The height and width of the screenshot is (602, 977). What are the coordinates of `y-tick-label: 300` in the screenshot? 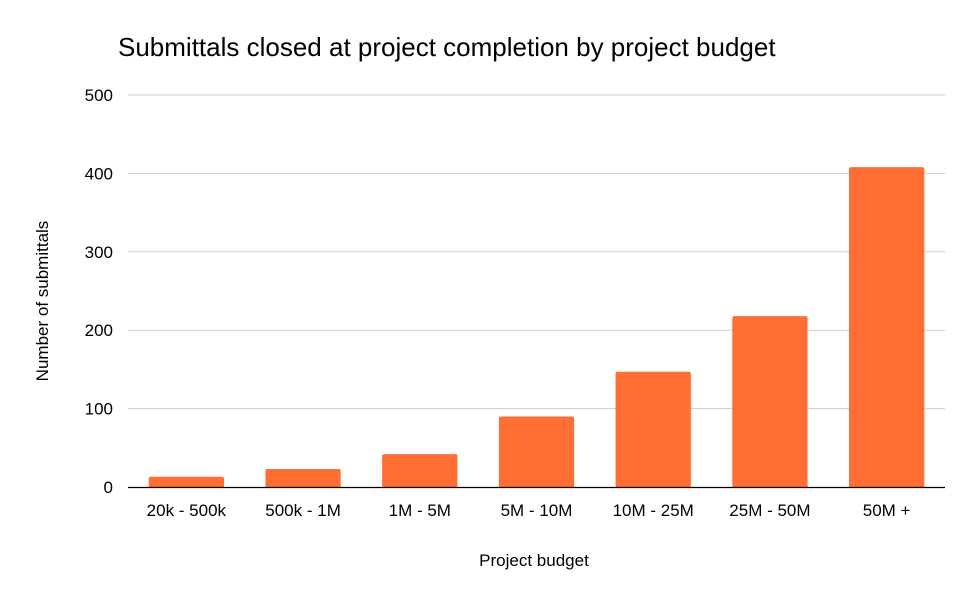 It's located at (99, 252).